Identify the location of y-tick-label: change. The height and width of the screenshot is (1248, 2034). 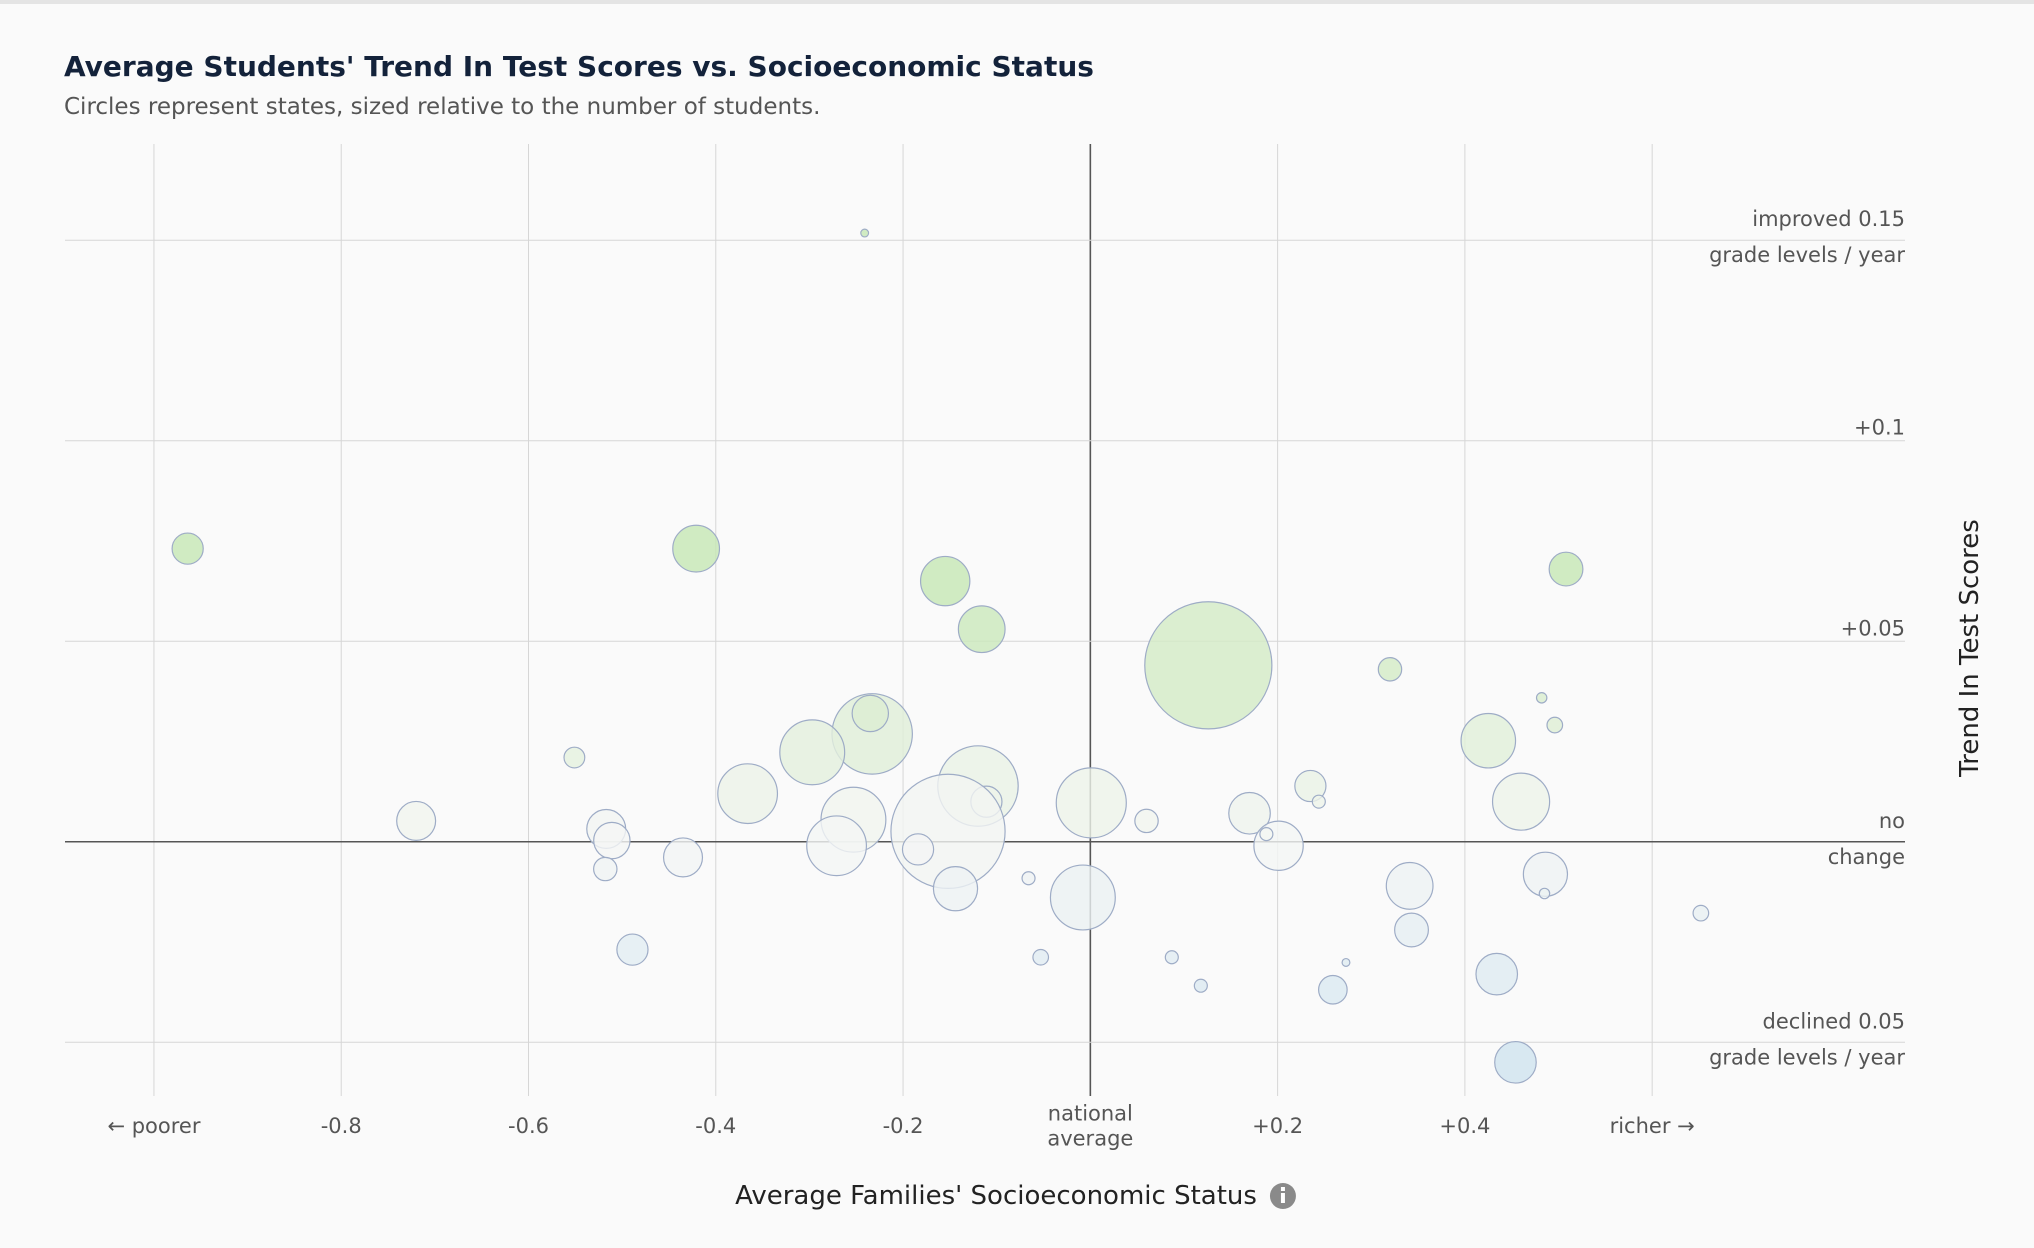
(1866, 857).